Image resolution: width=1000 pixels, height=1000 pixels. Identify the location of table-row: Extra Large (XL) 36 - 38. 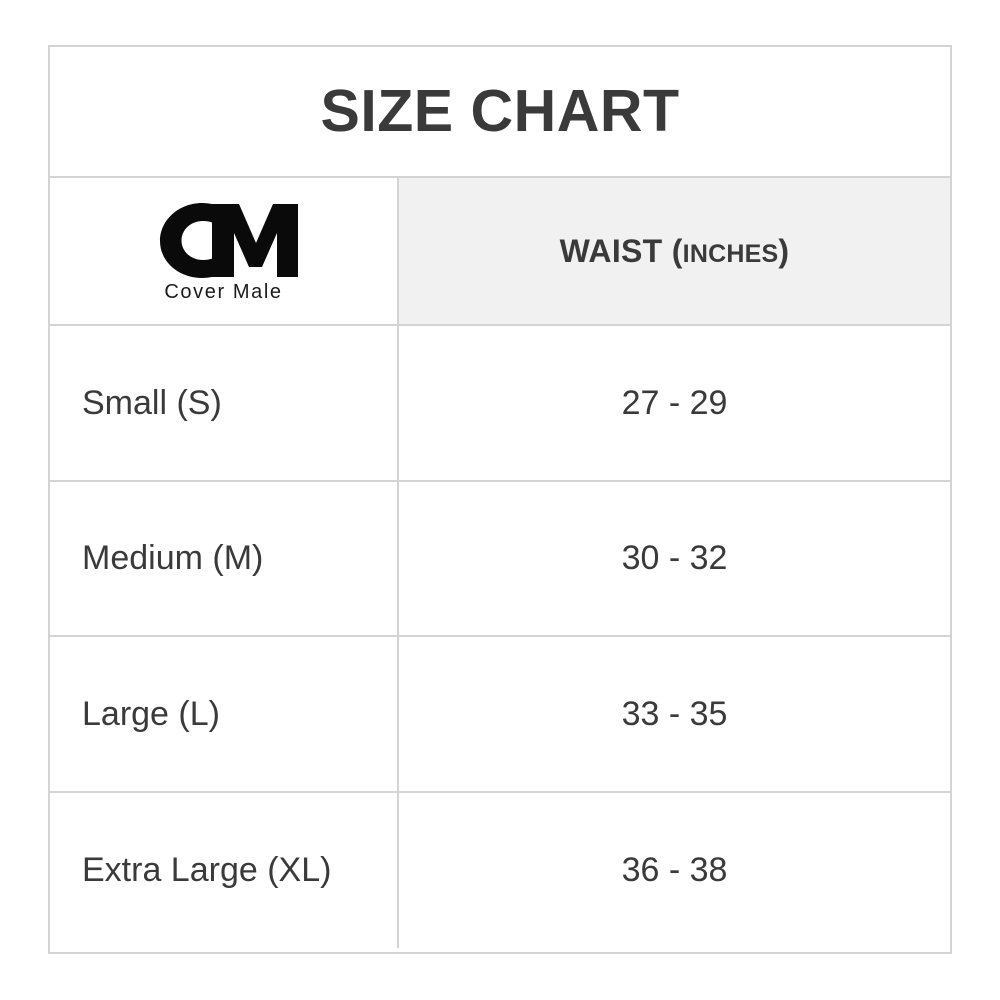
(500, 870).